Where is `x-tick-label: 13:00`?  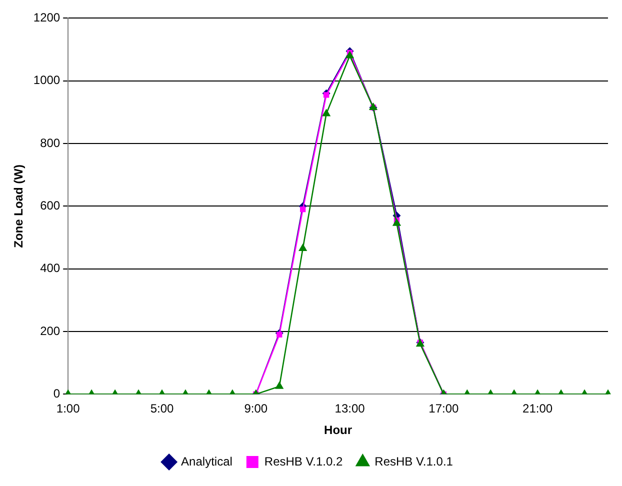
x-tick-label: 13:00 is located at coordinates (350, 409).